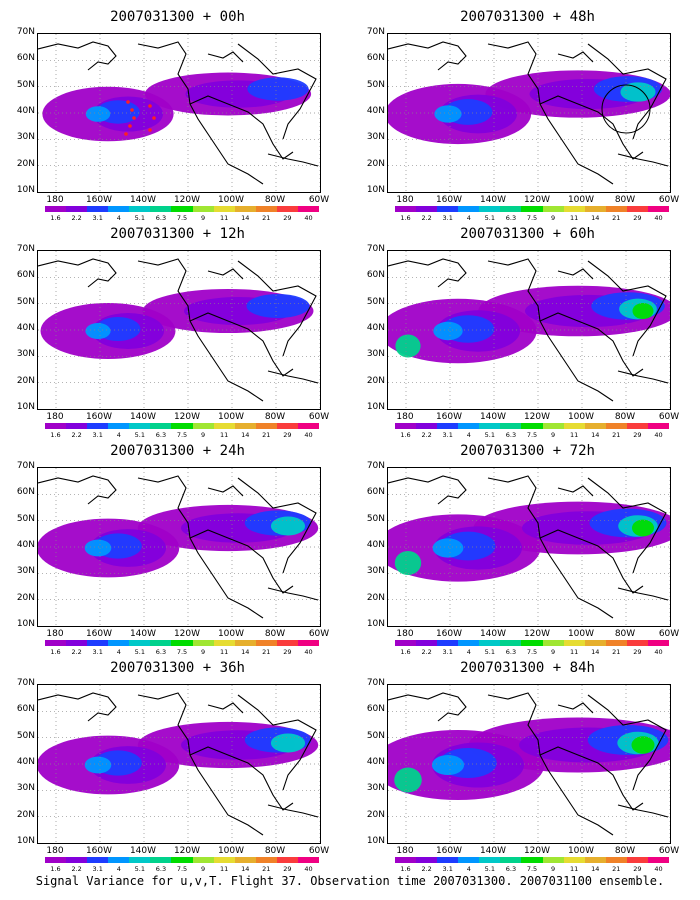  I want to click on colorbar-label: 6.3, so click(161, 435).